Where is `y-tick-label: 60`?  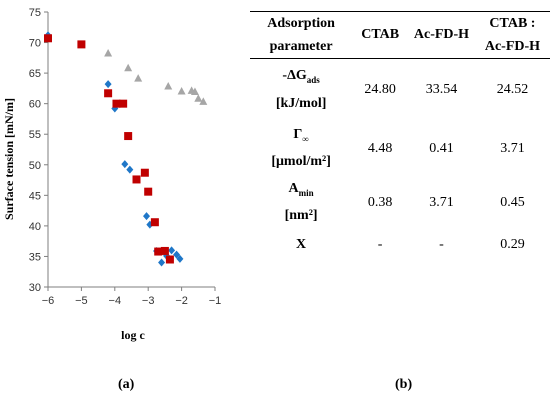
y-tick-label: 60 is located at coordinates (35, 105).